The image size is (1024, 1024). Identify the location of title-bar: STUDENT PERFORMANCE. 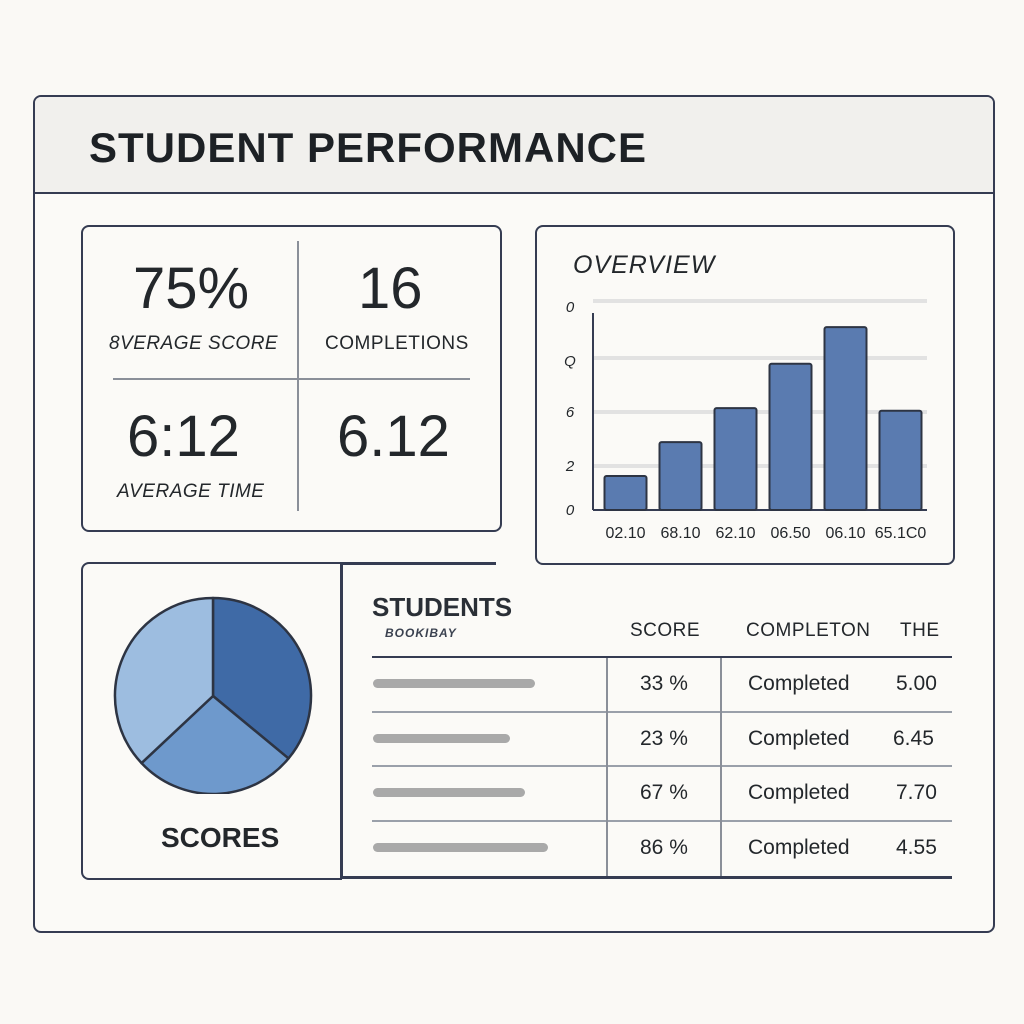
(514, 145).